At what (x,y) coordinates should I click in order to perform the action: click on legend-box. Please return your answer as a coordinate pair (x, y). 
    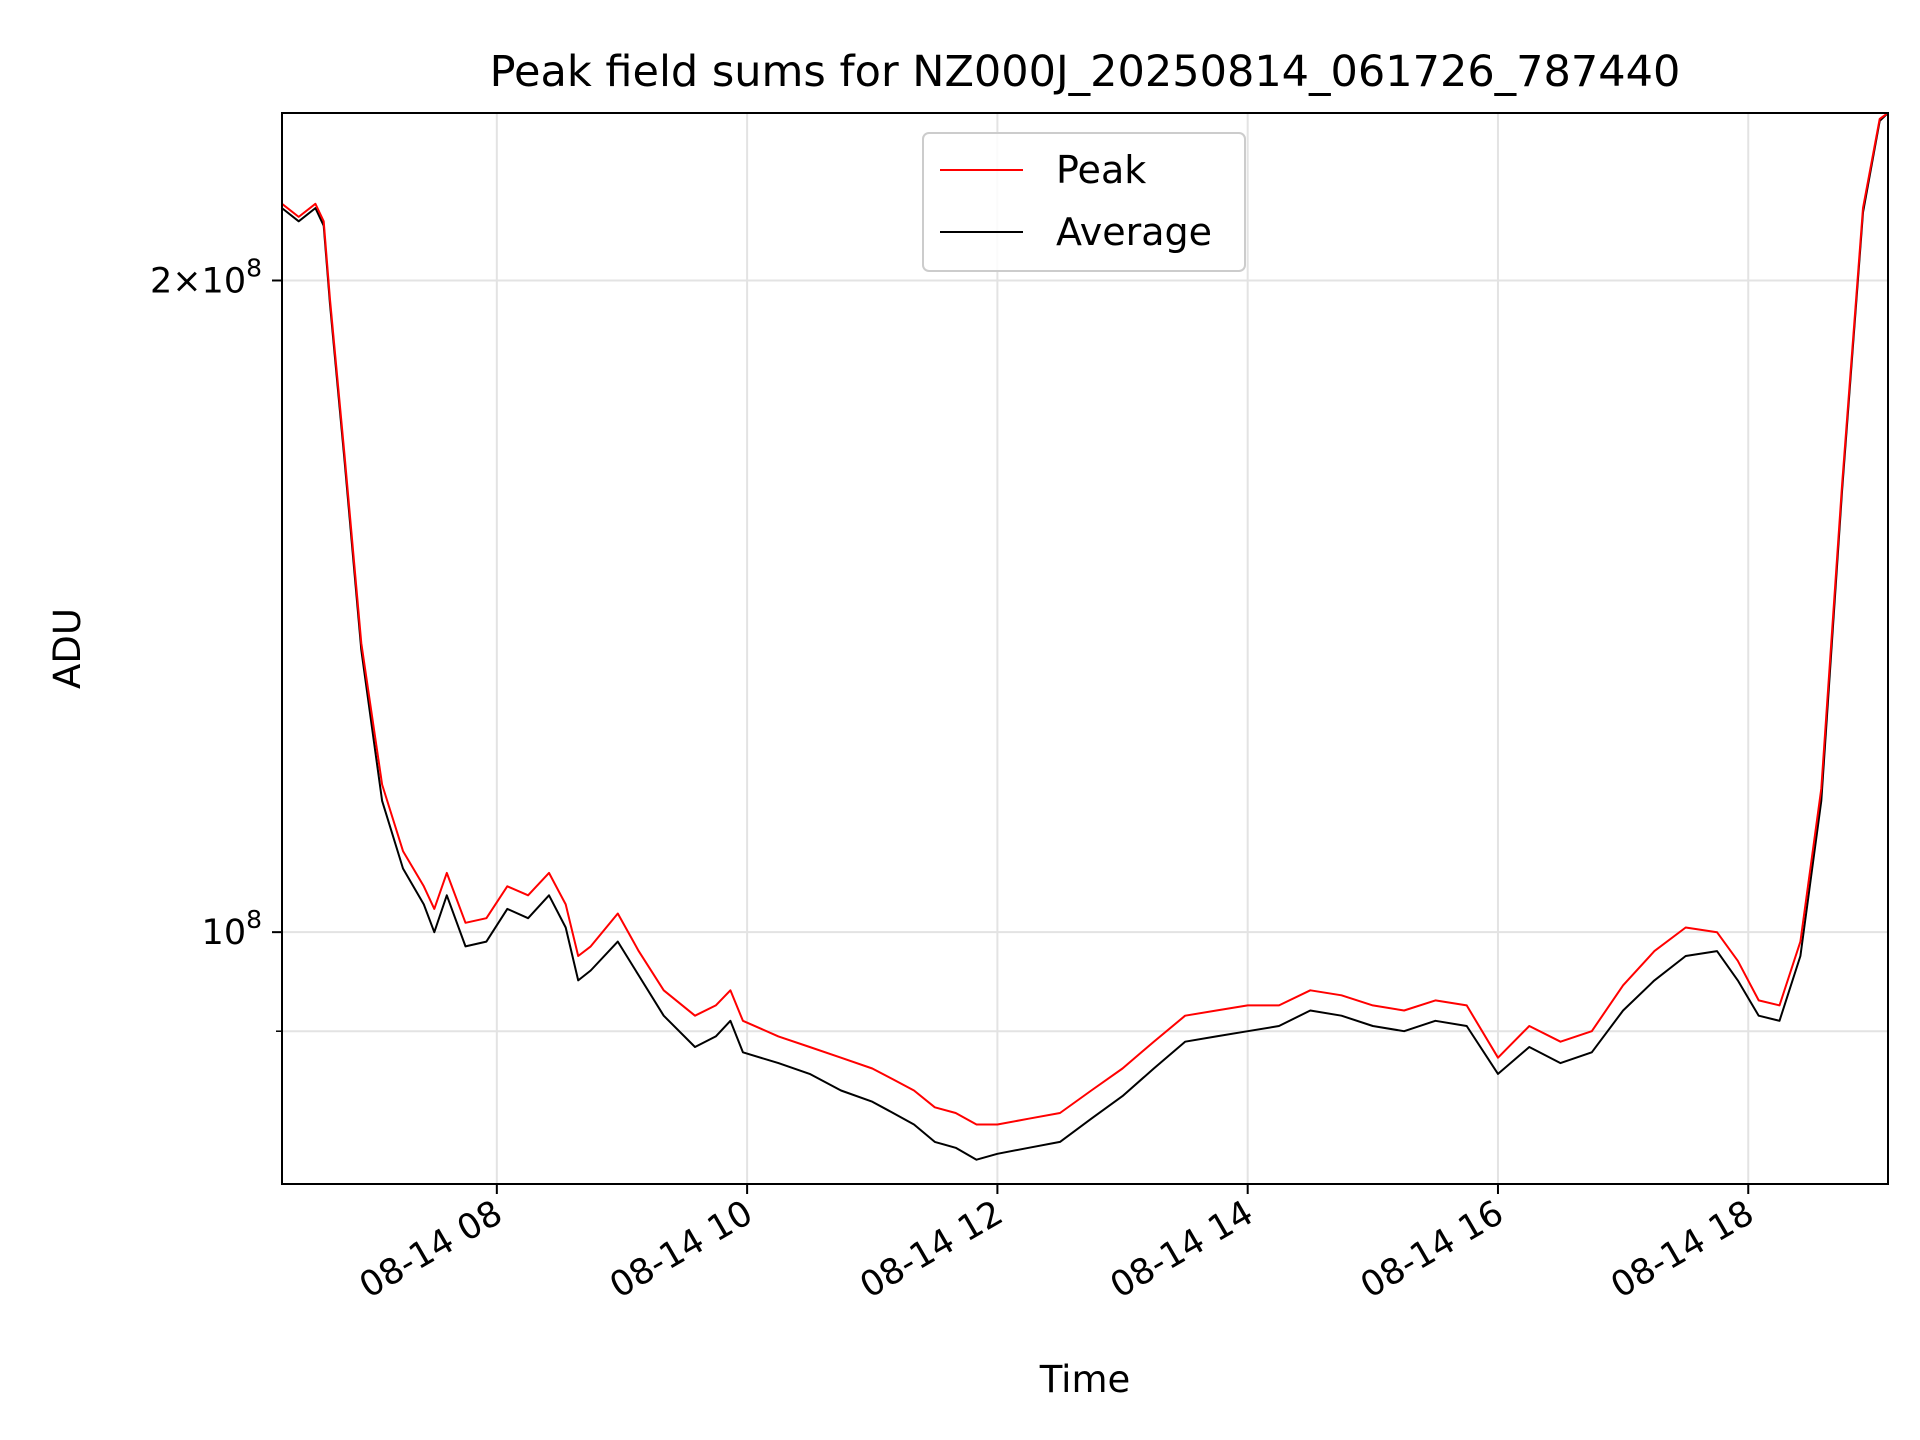
    Looking at the image, I should click on (1084, 202).